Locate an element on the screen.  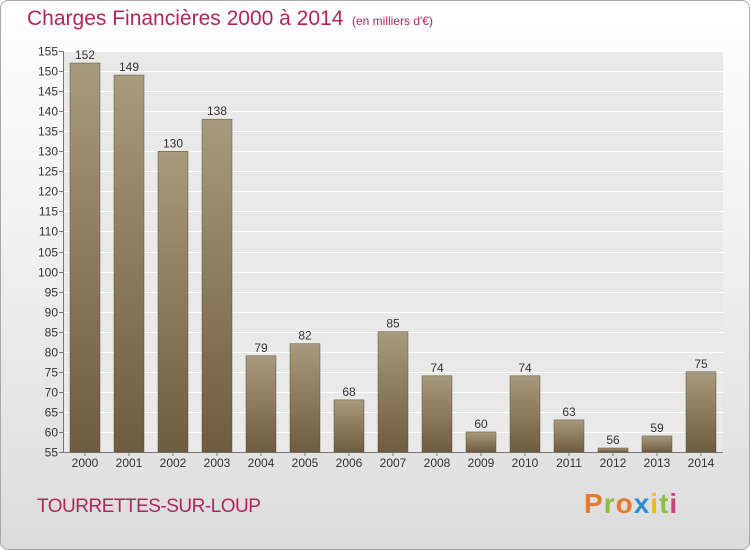
y-tick-label: 155 is located at coordinates (48, 52).